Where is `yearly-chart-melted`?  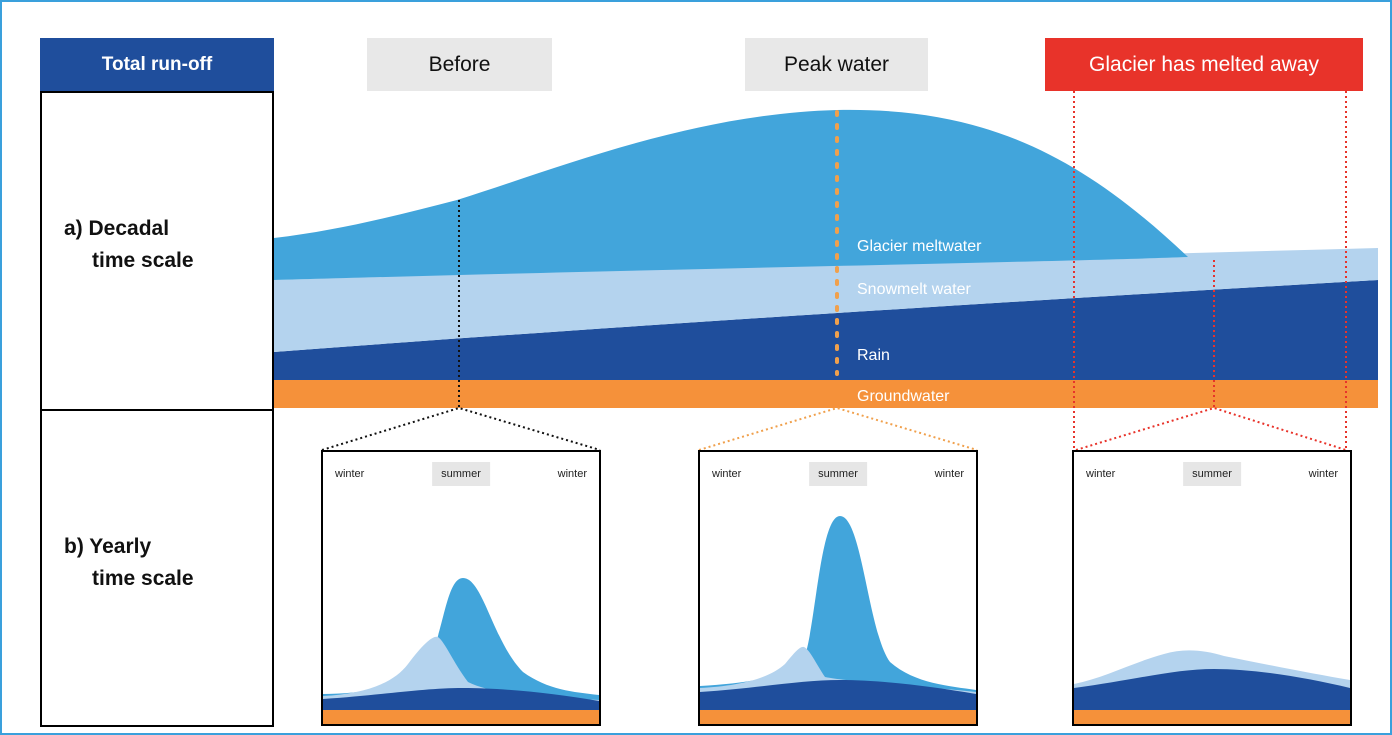 yearly-chart-melted is located at coordinates (1212, 687).